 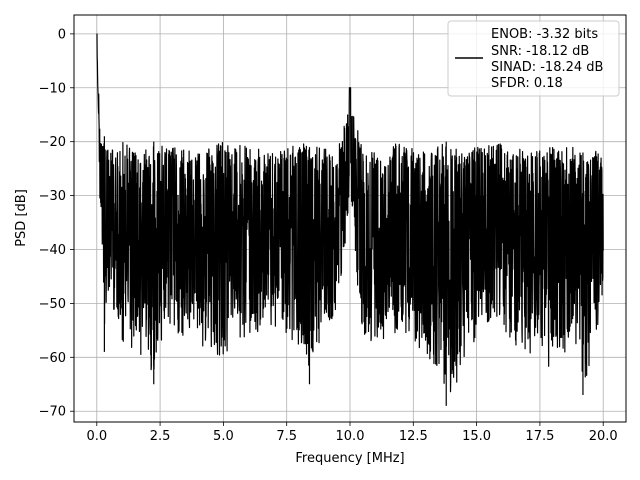 I want to click on legend-sfdr: SFDR: 0.18, so click(x=527, y=83).